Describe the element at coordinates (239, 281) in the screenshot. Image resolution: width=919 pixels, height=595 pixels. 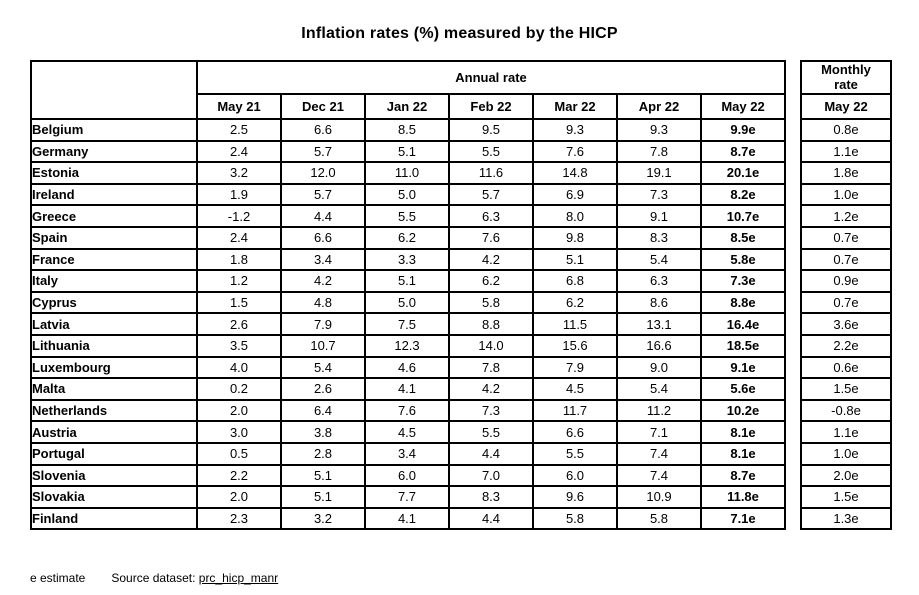
I see `annual-value: 1.2` at that location.